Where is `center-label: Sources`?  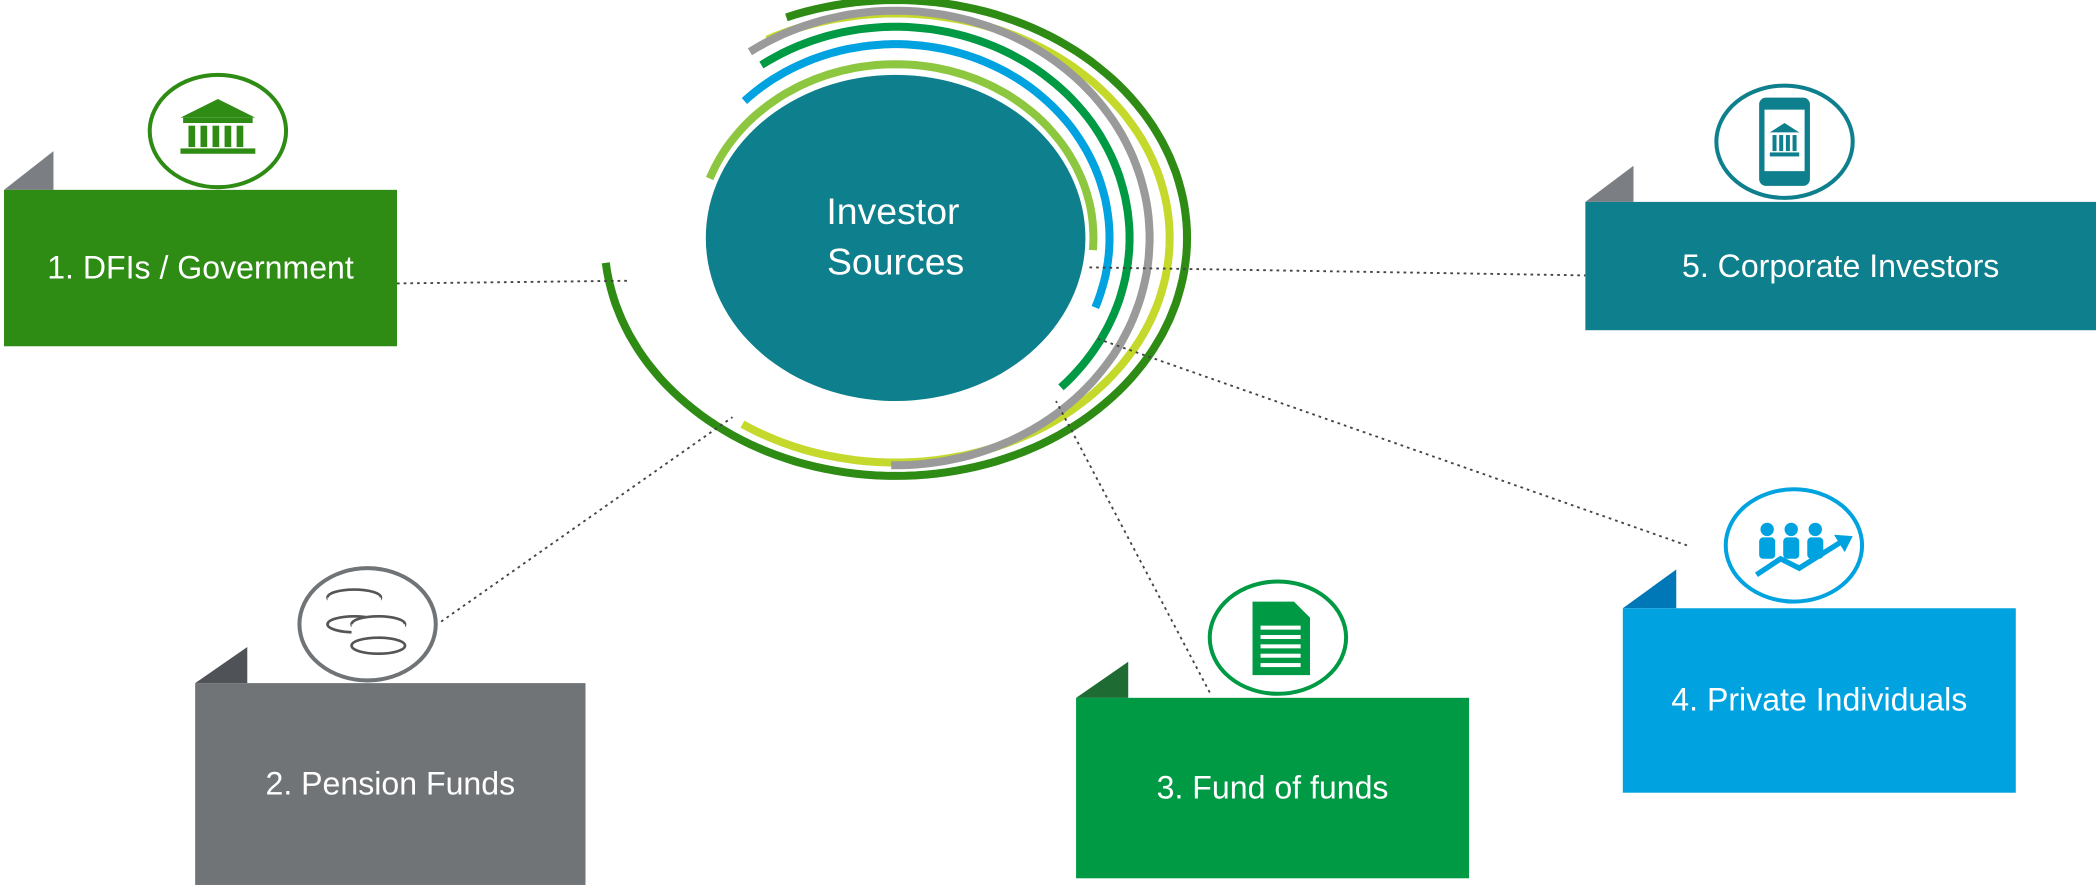 center-label: Sources is located at coordinates (895, 262).